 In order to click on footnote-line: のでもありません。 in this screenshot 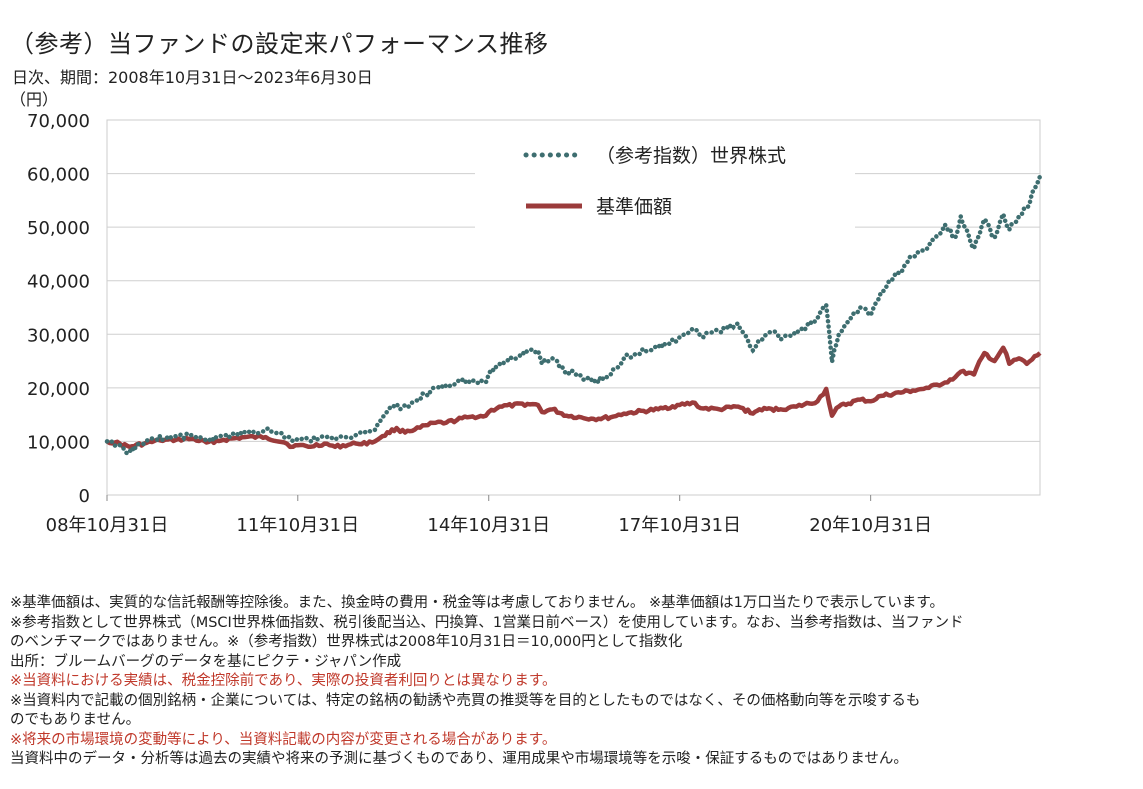, I will do `click(75, 720)`.